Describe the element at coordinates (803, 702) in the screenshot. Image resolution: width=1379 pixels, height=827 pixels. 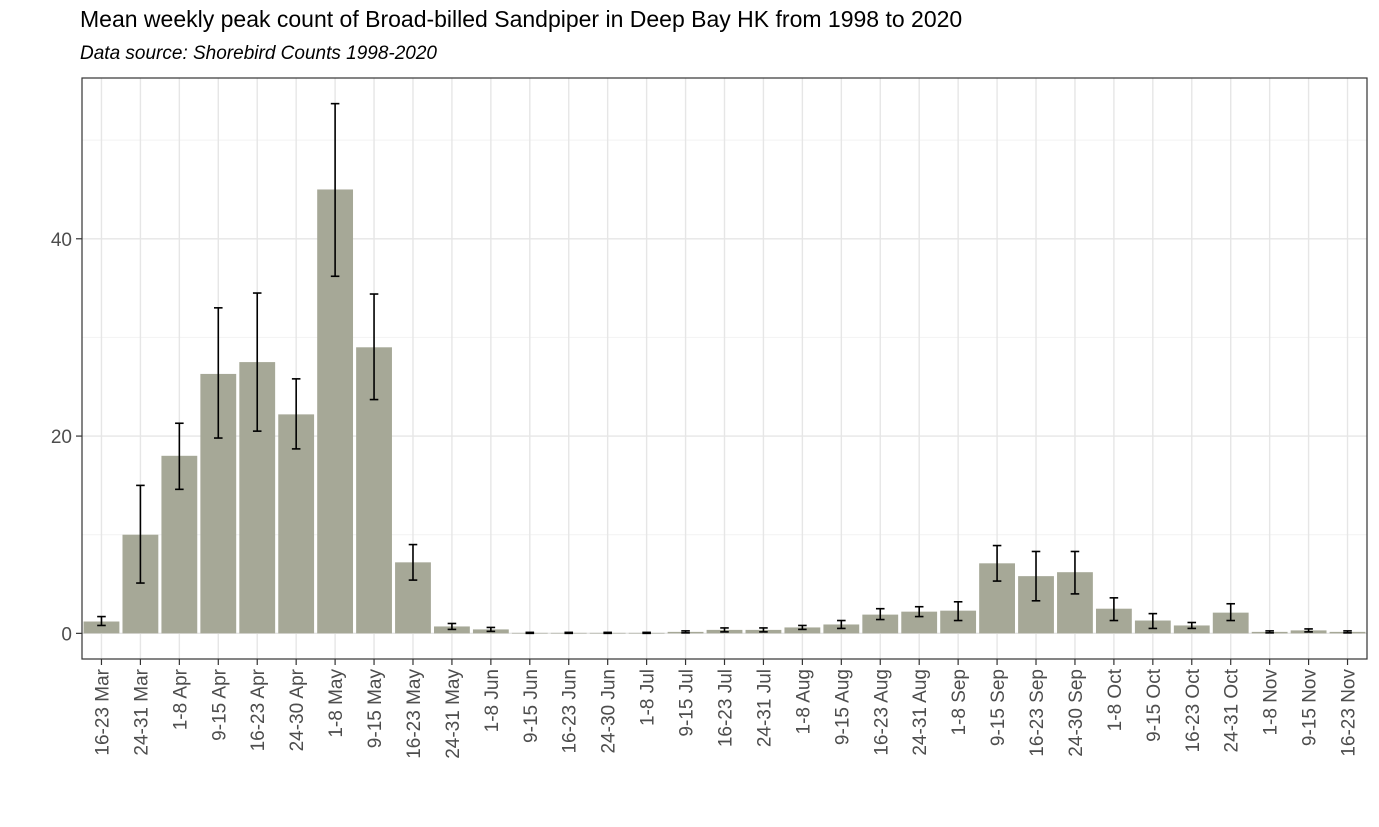
I see `x-tick-label: 1-8 Aug` at that location.